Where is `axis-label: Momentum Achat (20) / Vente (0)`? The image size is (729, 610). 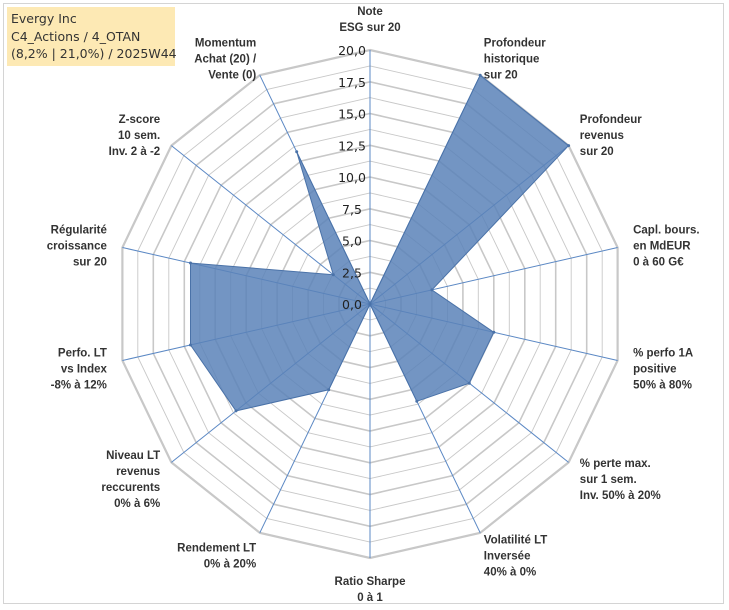 axis-label: Momentum Achat (20) / Vente (0) is located at coordinates (225, 59).